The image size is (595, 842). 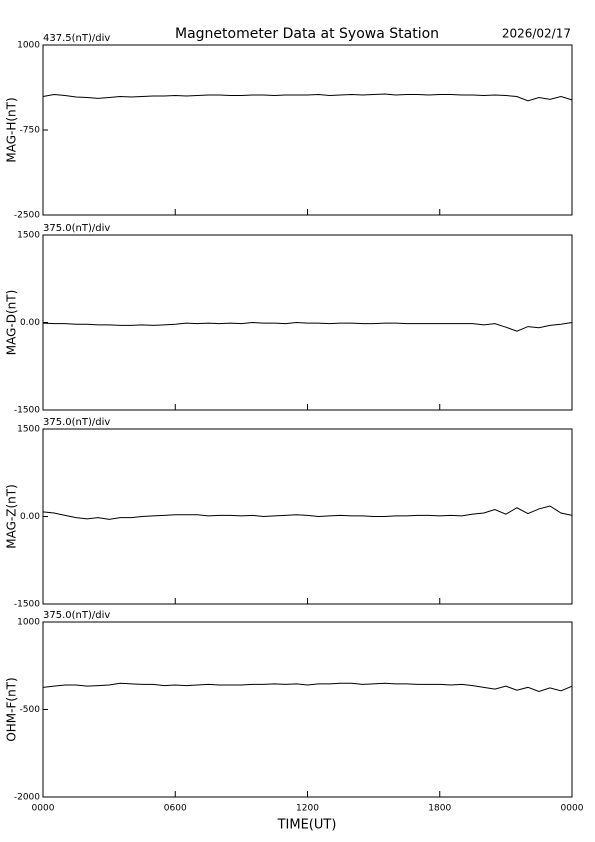 I want to click on y-tick-label: -750, so click(x=30, y=131).